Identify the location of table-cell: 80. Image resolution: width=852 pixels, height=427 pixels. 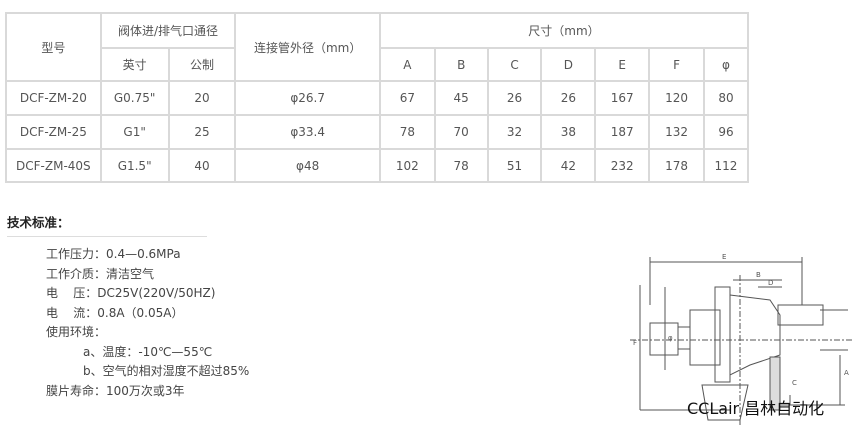
(726, 98).